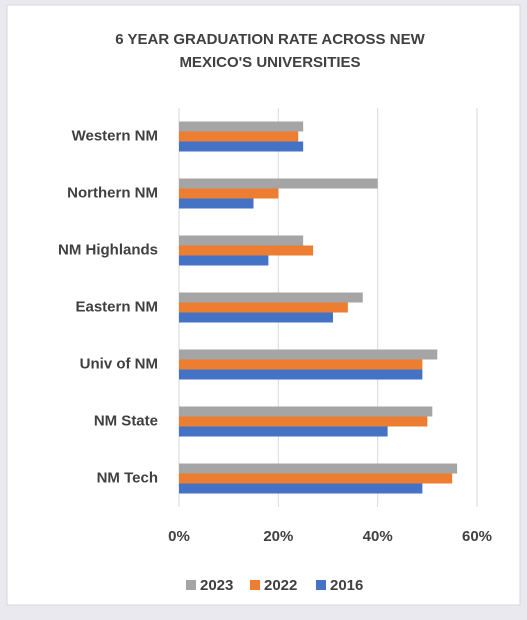  What do you see at coordinates (112, 192) in the screenshot?
I see `y-tick-label: Northern NM` at bounding box center [112, 192].